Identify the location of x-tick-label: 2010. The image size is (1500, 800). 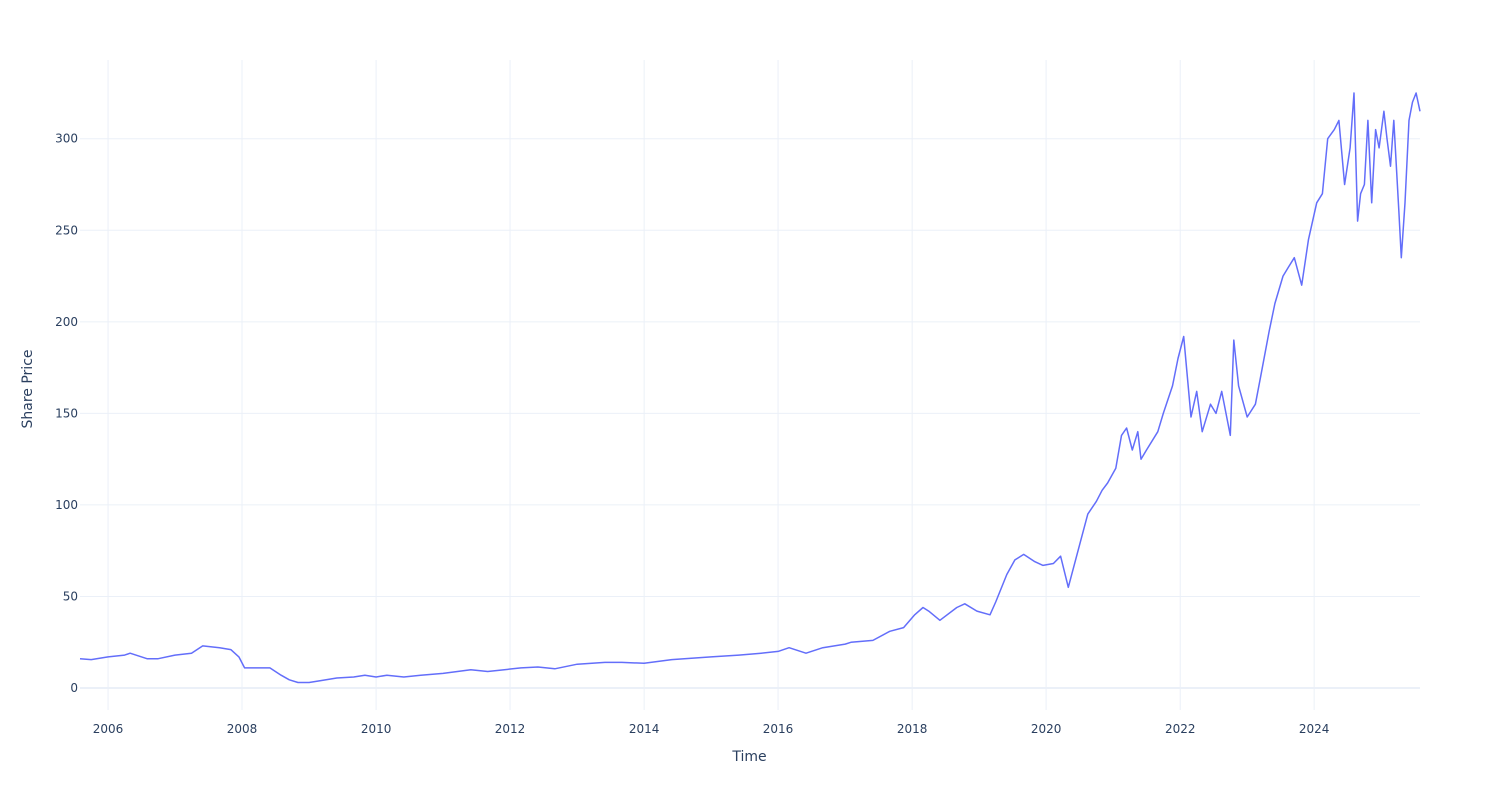
(376, 729).